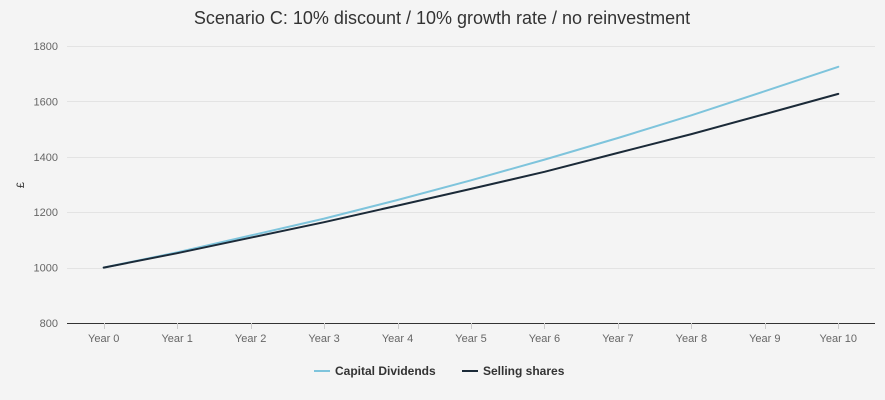 This screenshot has height=400, width=885. I want to click on x-tick-label: Year 10, so click(839, 339).